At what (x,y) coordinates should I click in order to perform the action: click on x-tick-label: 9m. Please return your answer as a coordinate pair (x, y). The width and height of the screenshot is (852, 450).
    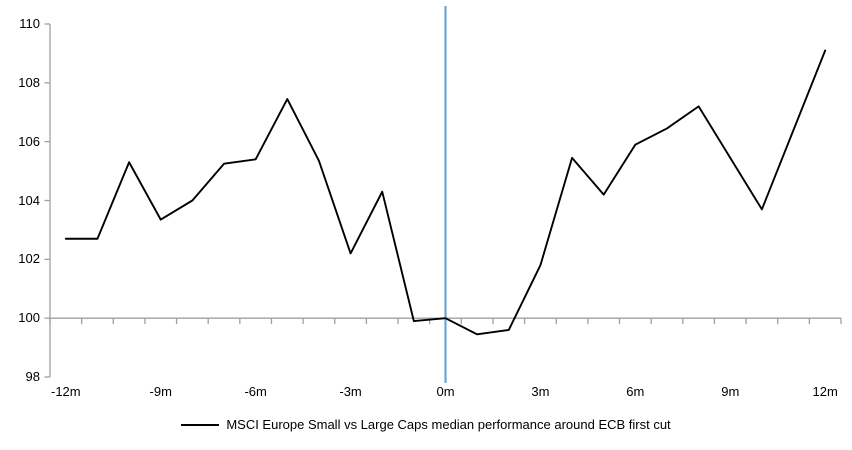
    Looking at the image, I should click on (730, 391).